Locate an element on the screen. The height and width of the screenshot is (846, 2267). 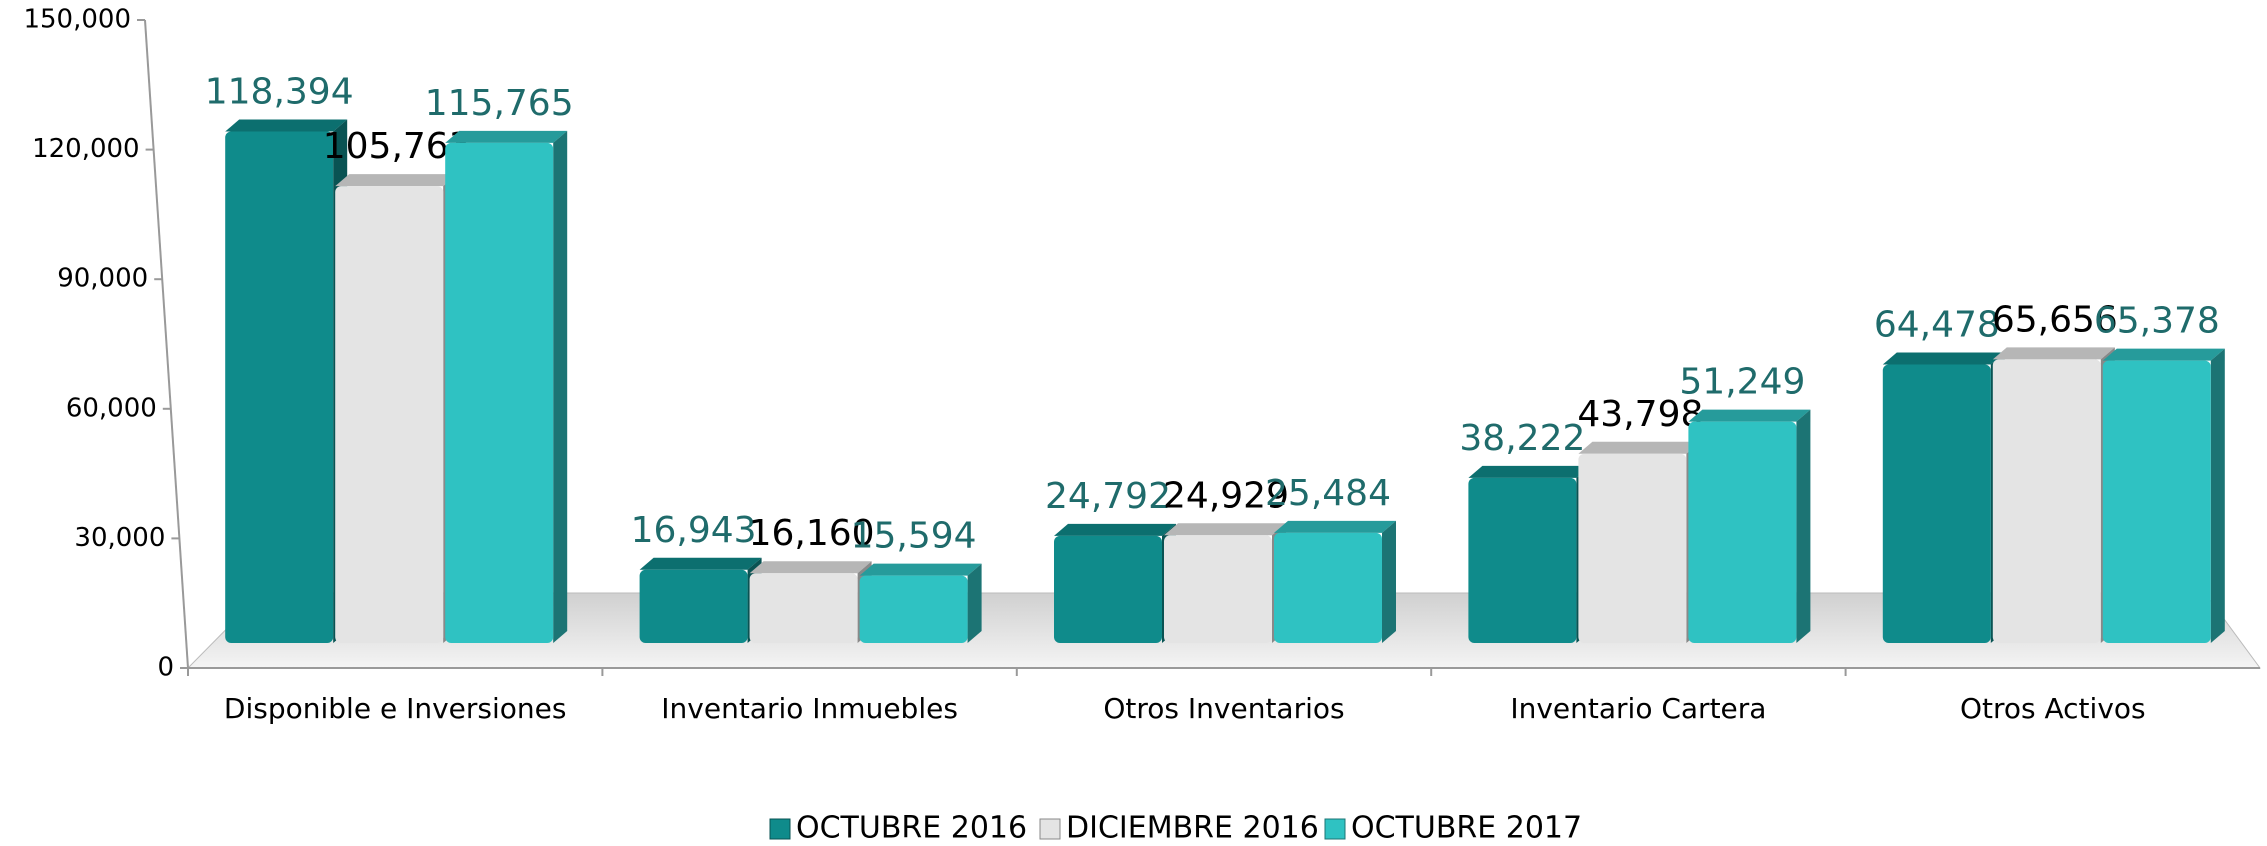
data-label: 65,378 is located at coordinates (2157, 321).